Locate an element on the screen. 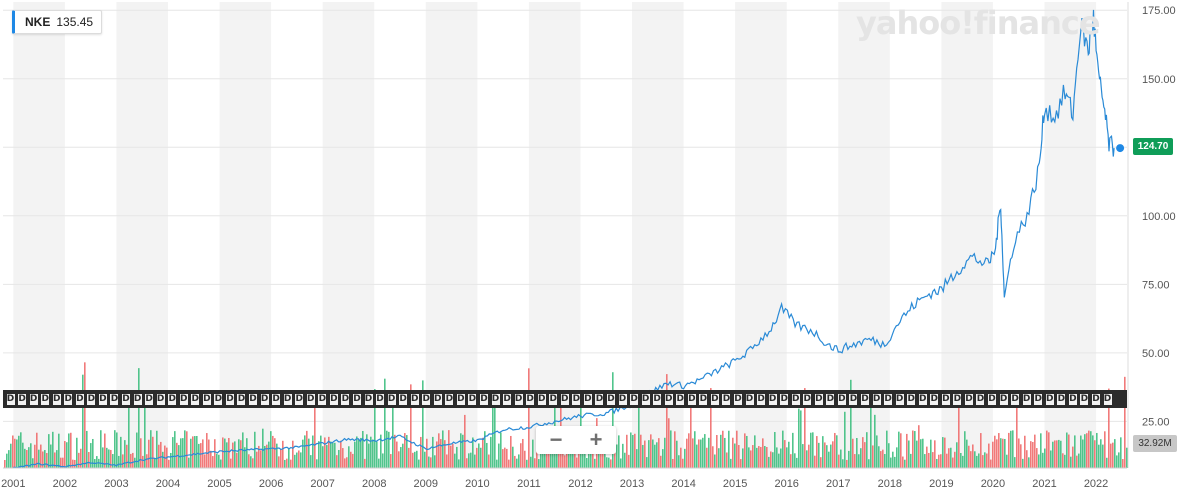  zoom-in-button: + is located at coordinates (596, 439).